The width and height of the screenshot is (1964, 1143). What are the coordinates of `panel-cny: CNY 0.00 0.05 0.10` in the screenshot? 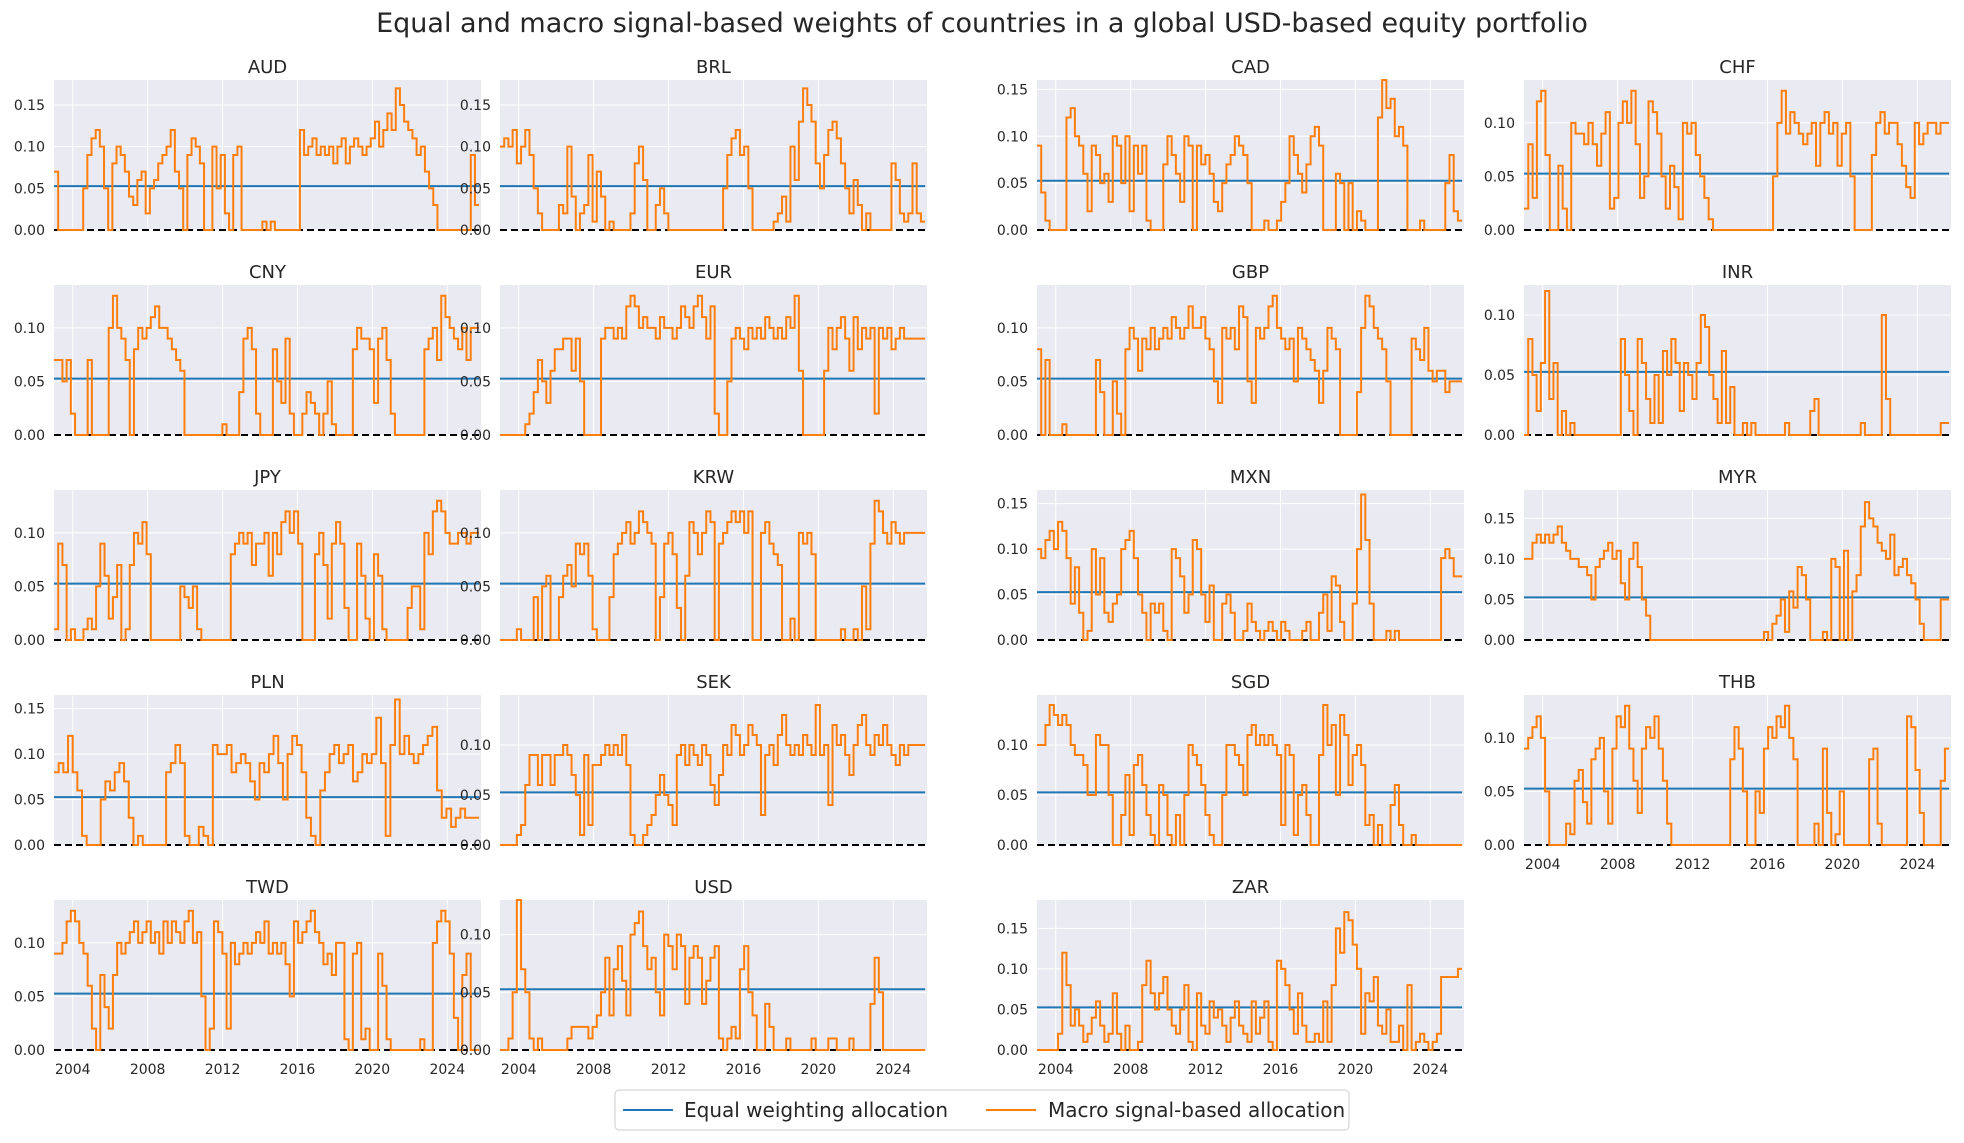 It's located at (247, 353).